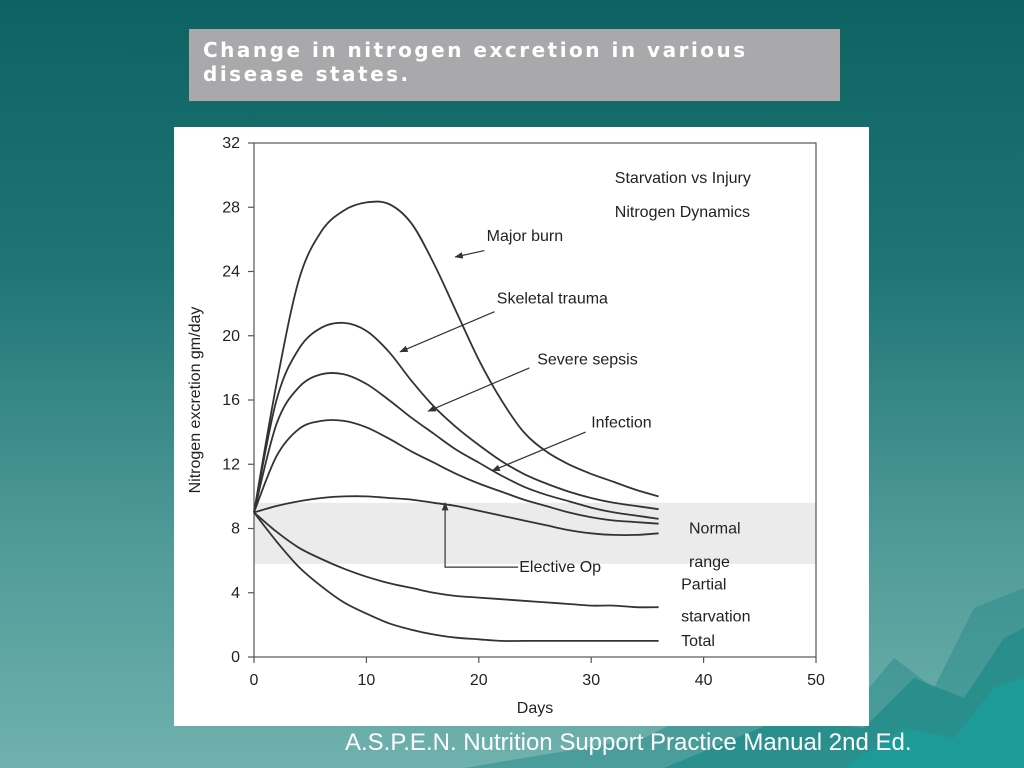 The height and width of the screenshot is (768, 1024). Describe the element at coordinates (715, 528) in the screenshot. I see `normal-range-label-line-1: Normal` at that location.